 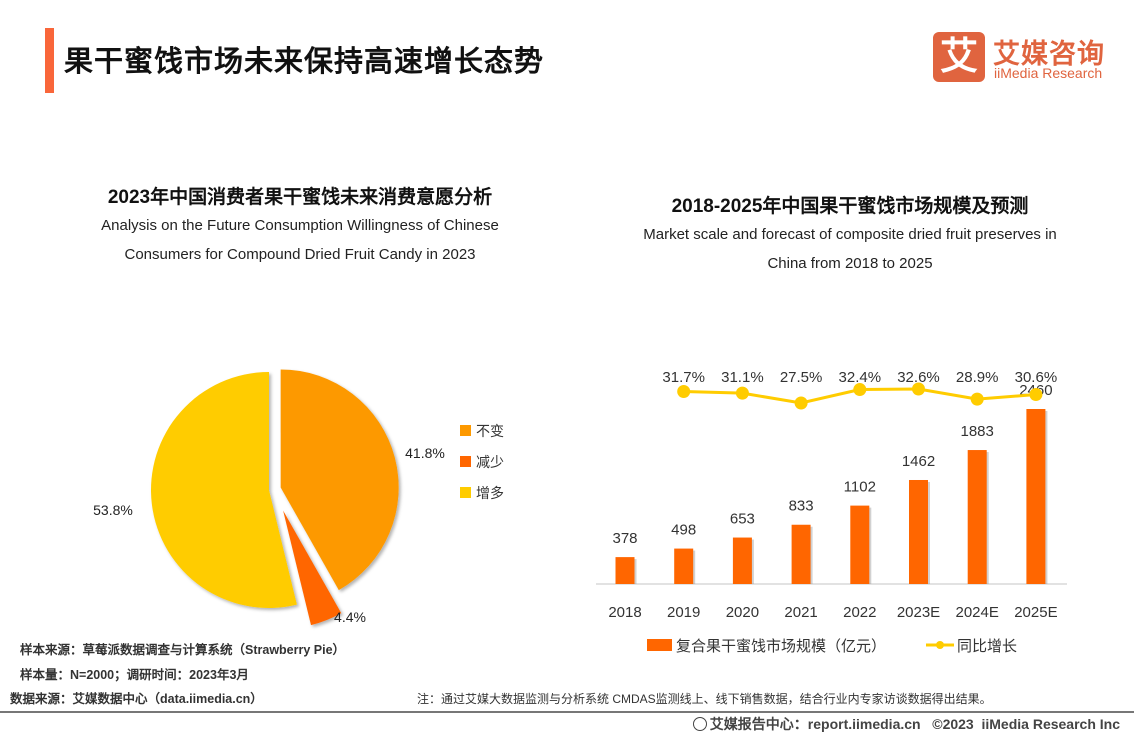 What do you see at coordinates (113, 510) in the screenshot?
I see `pie-data-label: 53.8%` at bounding box center [113, 510].